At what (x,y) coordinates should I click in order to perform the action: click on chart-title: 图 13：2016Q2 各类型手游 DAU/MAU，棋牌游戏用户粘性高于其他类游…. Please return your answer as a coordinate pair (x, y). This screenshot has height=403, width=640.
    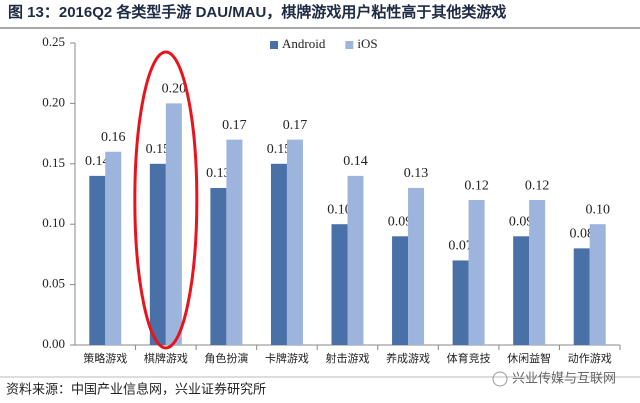
    Looking at the image, I should click on (257, 12).